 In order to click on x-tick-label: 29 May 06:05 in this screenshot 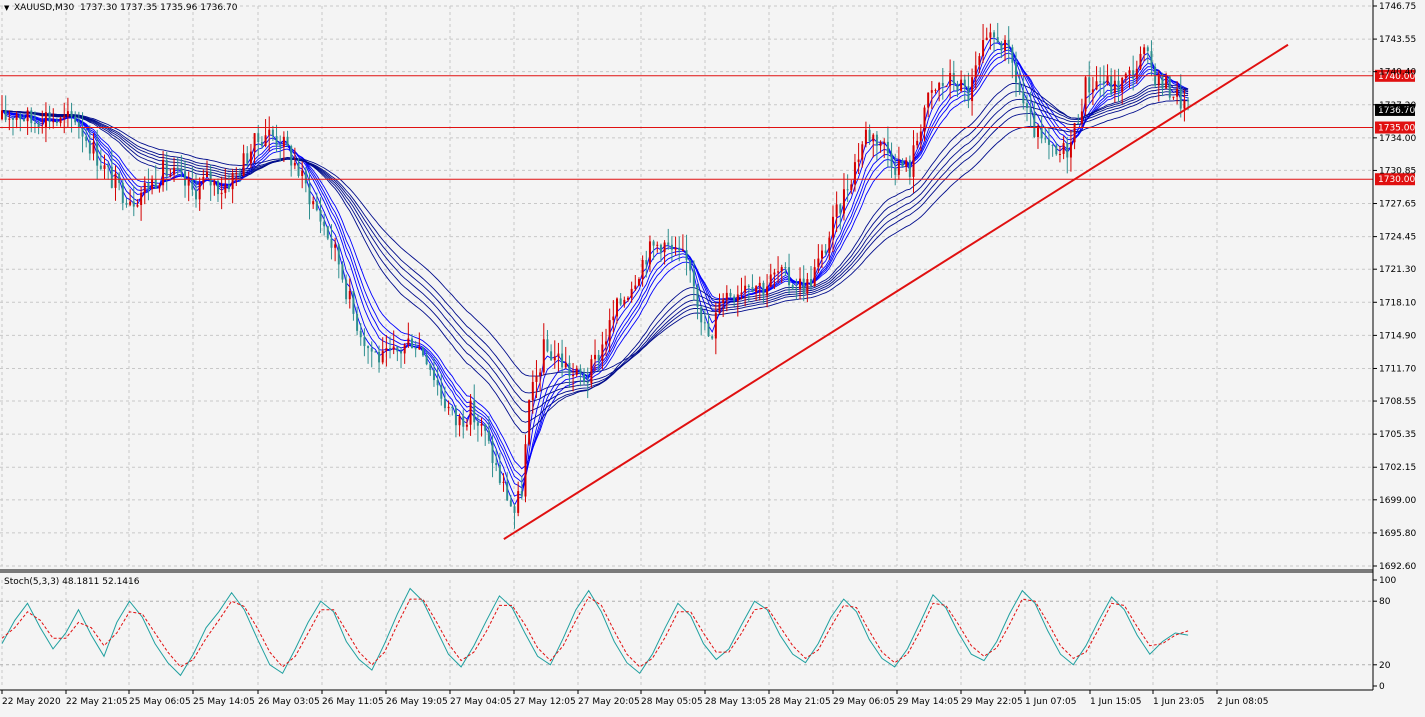, I will do `click(864, 702)`.